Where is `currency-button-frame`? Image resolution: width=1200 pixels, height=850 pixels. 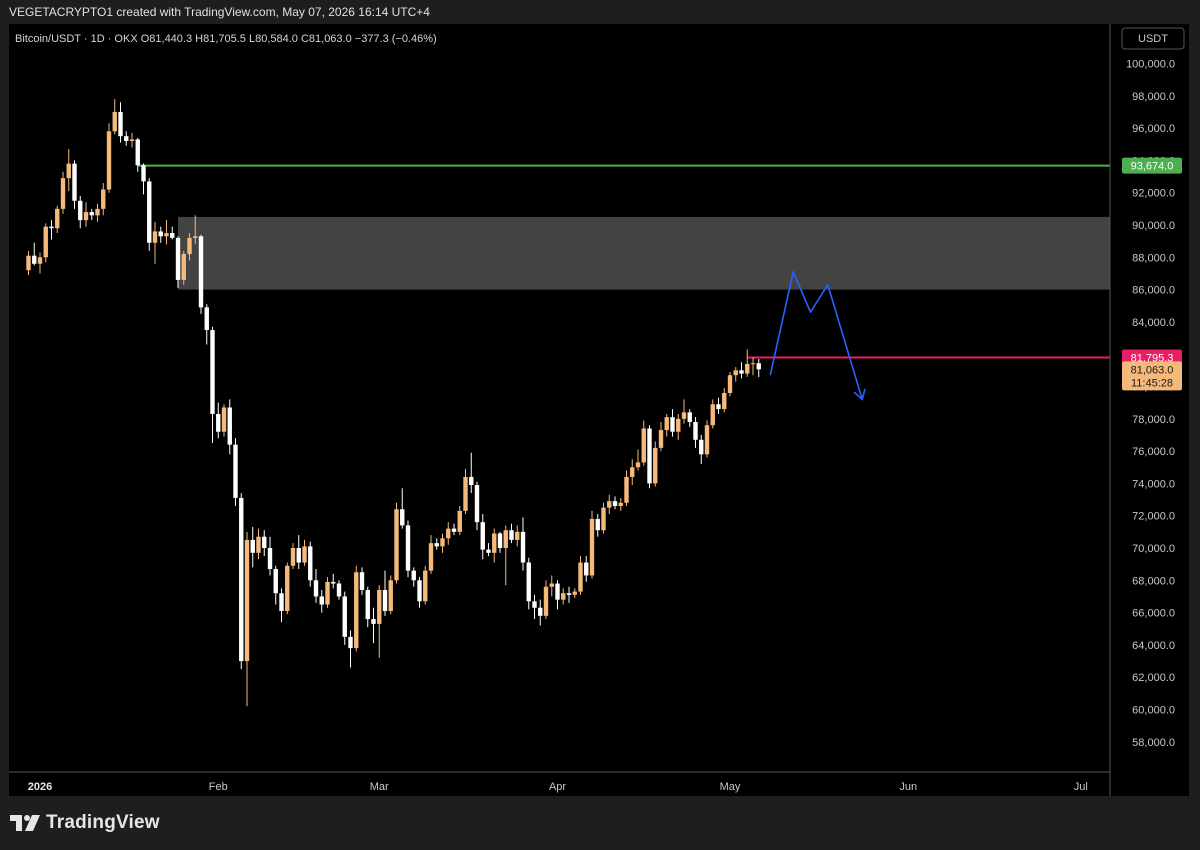
currency-button-frame is located at coordinates (1153, 38).